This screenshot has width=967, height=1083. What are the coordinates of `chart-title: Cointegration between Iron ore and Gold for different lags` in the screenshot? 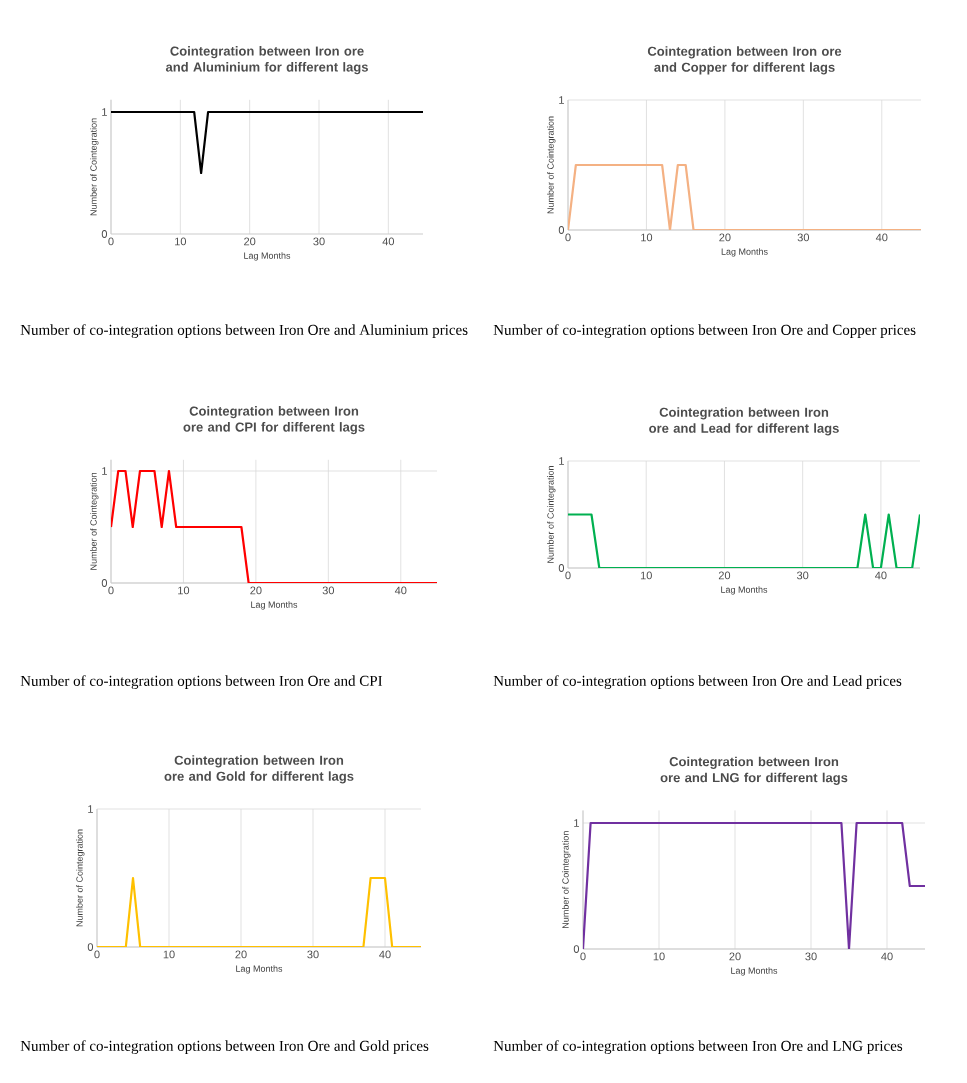 It's located at (259, 769).